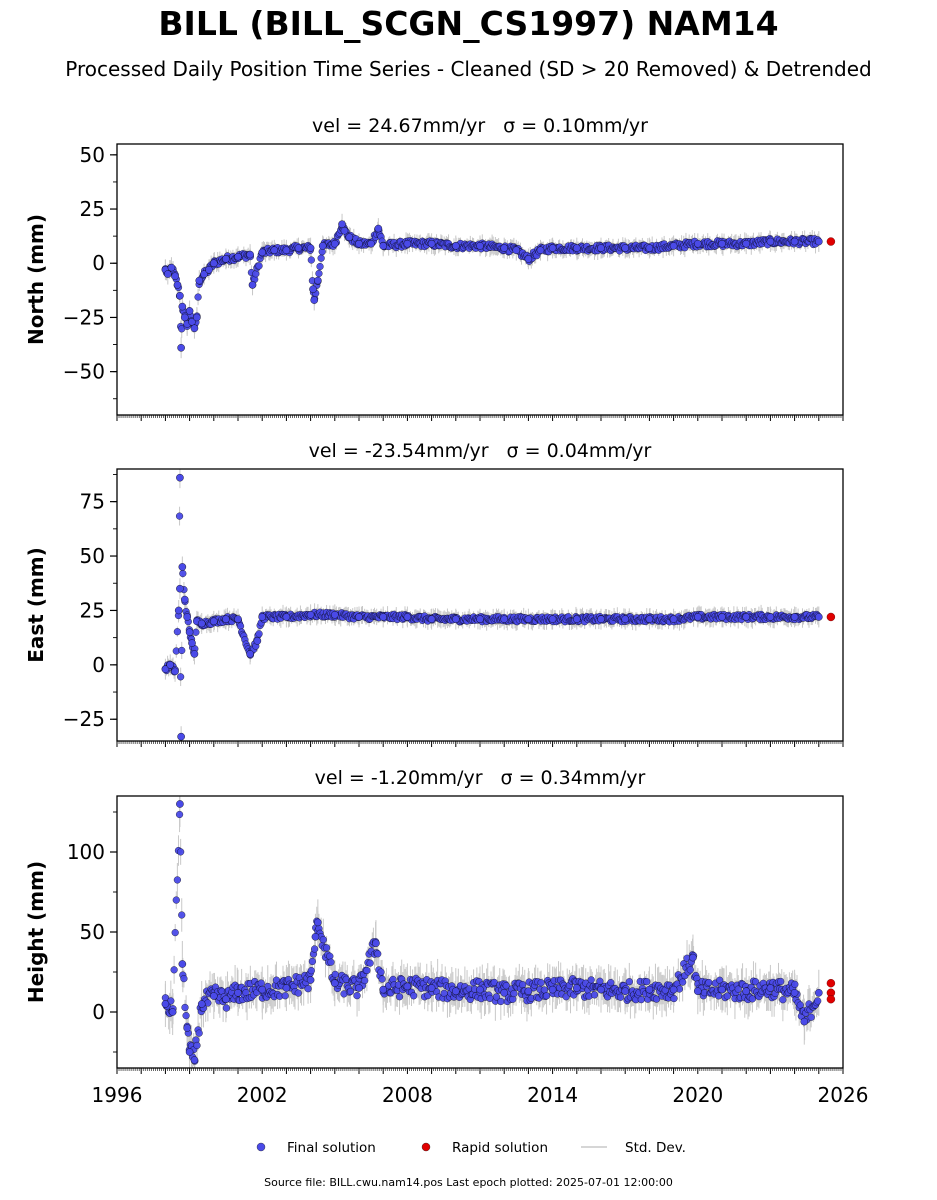  I want to click on velocity-annotation-north: vel = 24.67mm/yr σ = 0.10mm/yr, so click(480, 126).